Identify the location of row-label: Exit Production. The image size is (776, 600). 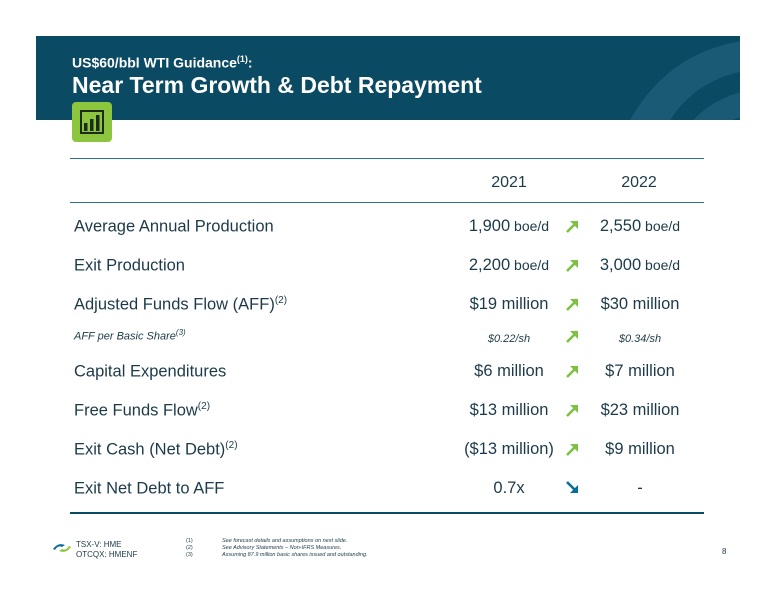
(129, 265).